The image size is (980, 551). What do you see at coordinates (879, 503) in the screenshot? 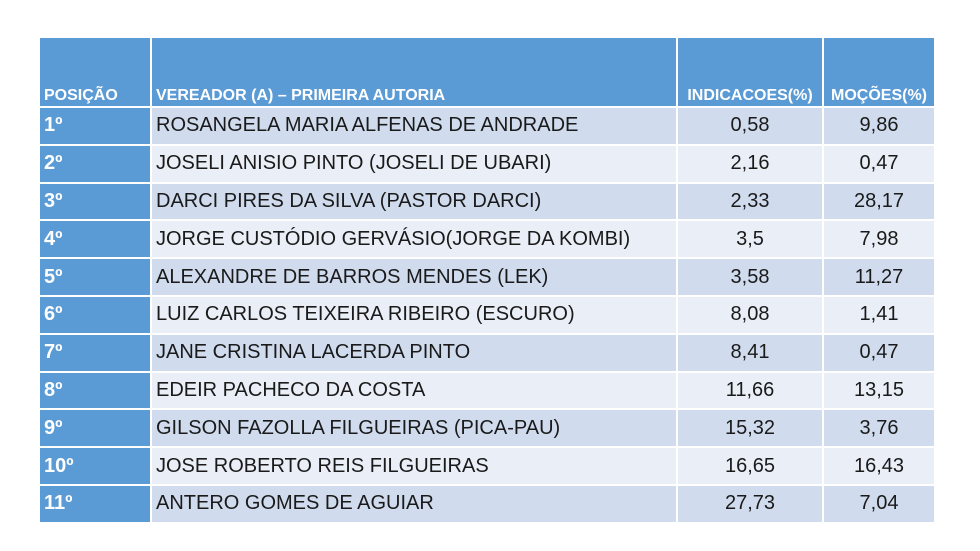
I see `mocoes-cell: 7,04` at bounding box center [879, 503].